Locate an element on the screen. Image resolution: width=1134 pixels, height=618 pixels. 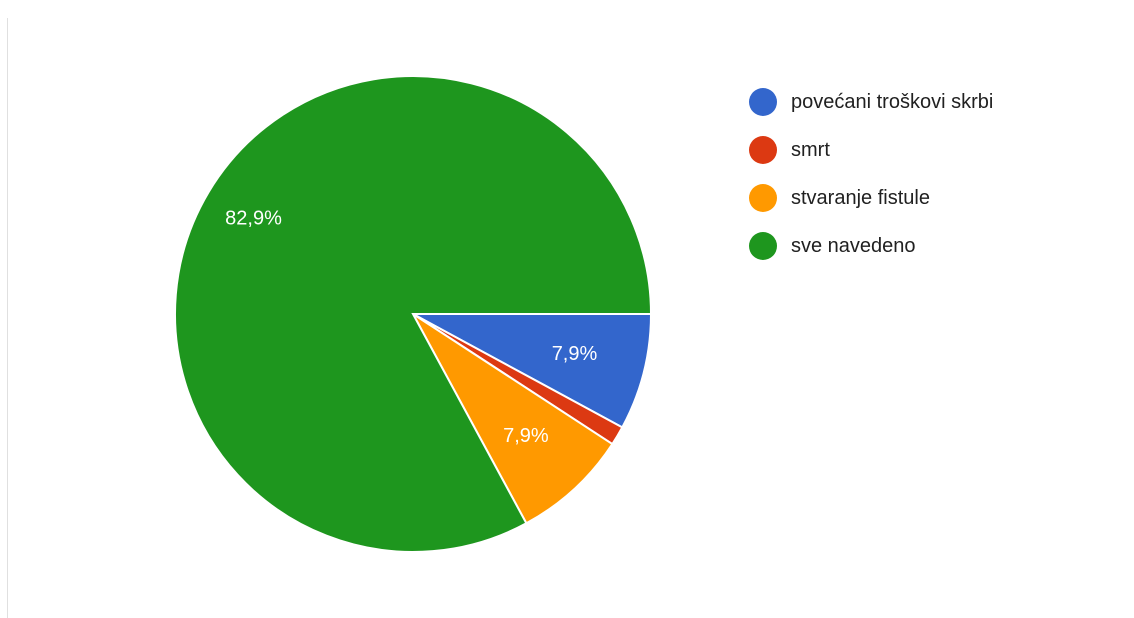
legend-item-sve-navedeno: sve navedeno is located at coordinates (871, 246).